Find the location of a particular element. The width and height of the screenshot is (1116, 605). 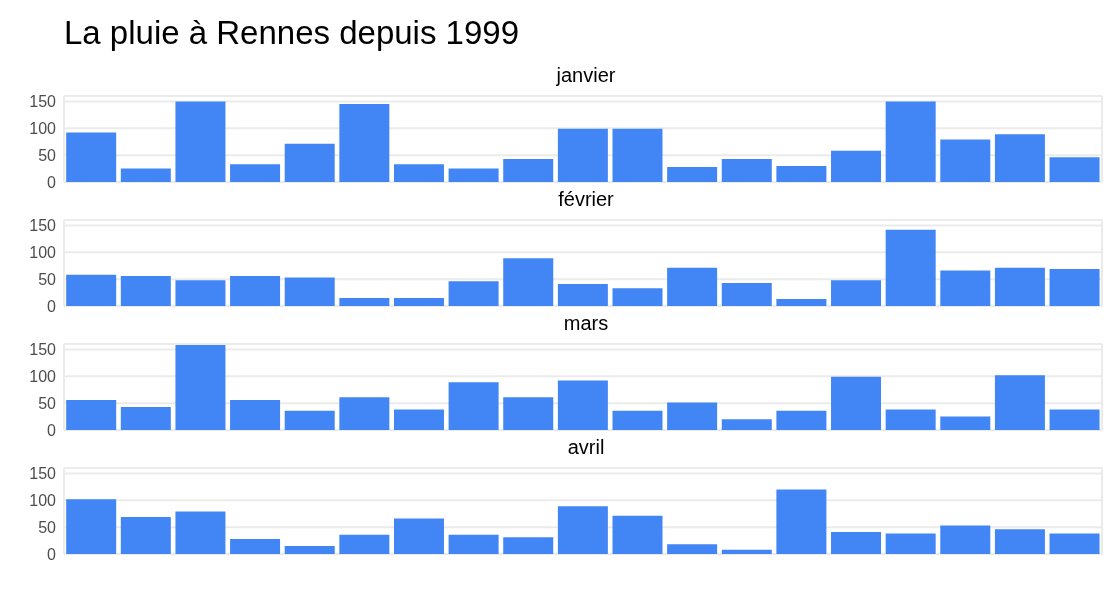

chart-title: La pluie à Rennes depuis 1999 is located at coordinates (292, 33).